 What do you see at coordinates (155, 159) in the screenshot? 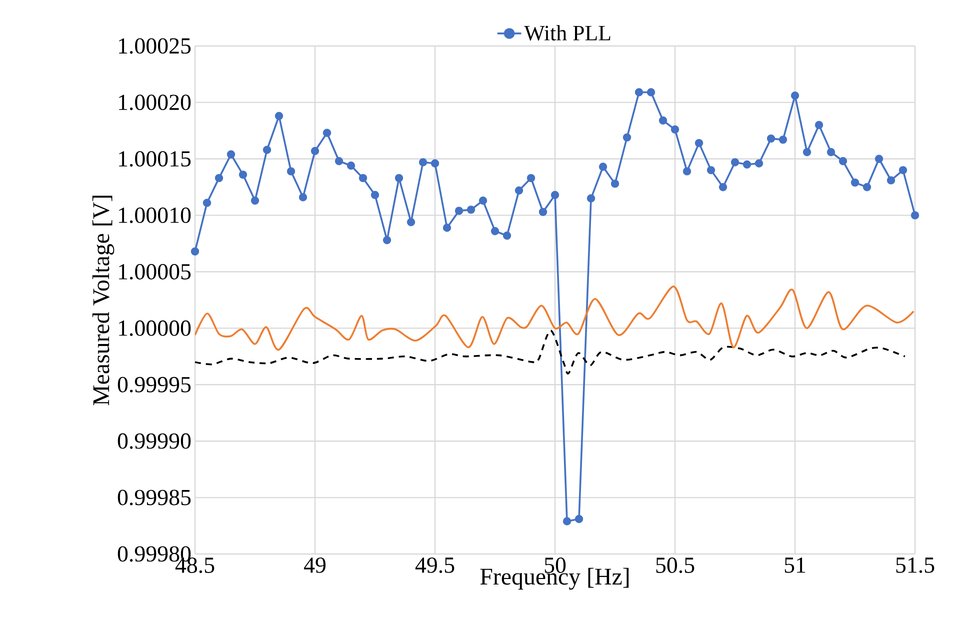
I see `y-tick-label: 1.00015` at bounding box center [155, 159].